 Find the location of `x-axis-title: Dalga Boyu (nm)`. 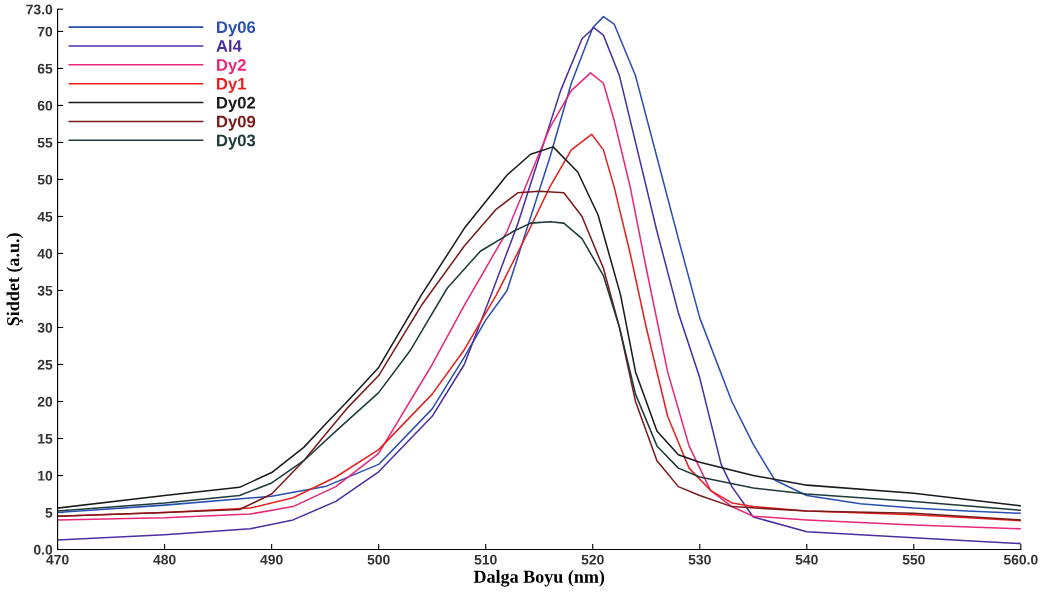

x-axis-title: Dalga Boyu (nm) is located at coordinates (539, 578).